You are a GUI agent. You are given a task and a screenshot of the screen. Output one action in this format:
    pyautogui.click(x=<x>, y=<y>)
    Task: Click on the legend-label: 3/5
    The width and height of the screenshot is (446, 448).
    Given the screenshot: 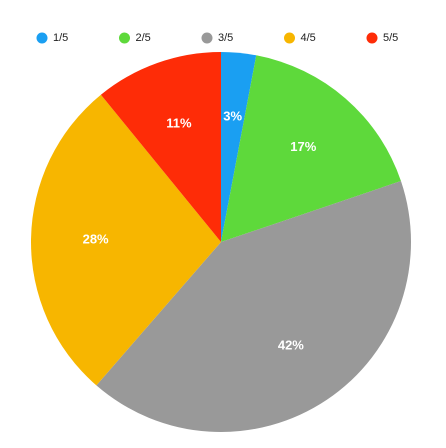 What is the action you would take?
    pyautogui.click(x=225, y=38)
    